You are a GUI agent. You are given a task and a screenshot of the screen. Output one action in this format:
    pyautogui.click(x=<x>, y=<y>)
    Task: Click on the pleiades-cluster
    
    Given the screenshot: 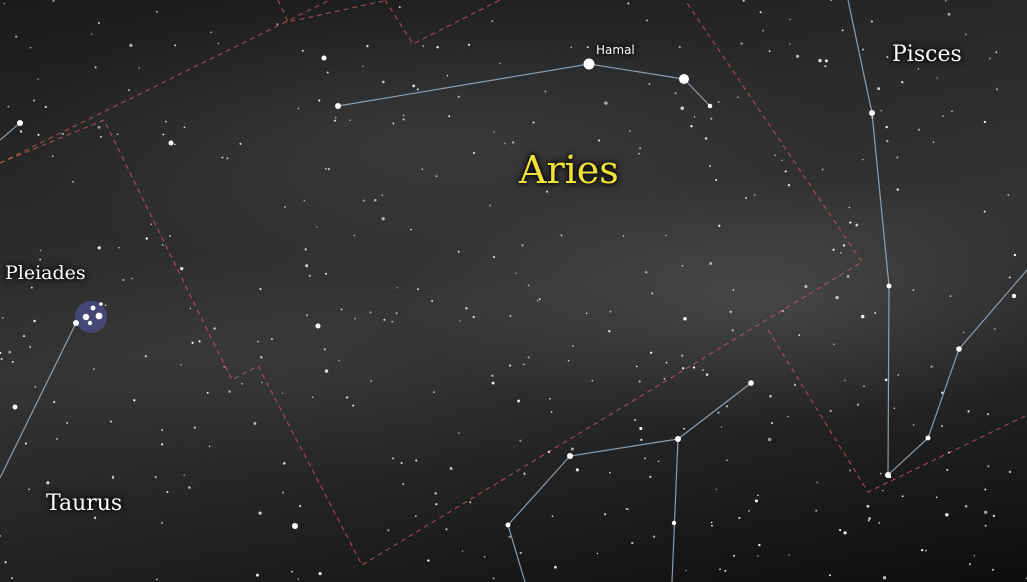 What is the action you would take?
    pyautogui.click(x=88, y=314)
    